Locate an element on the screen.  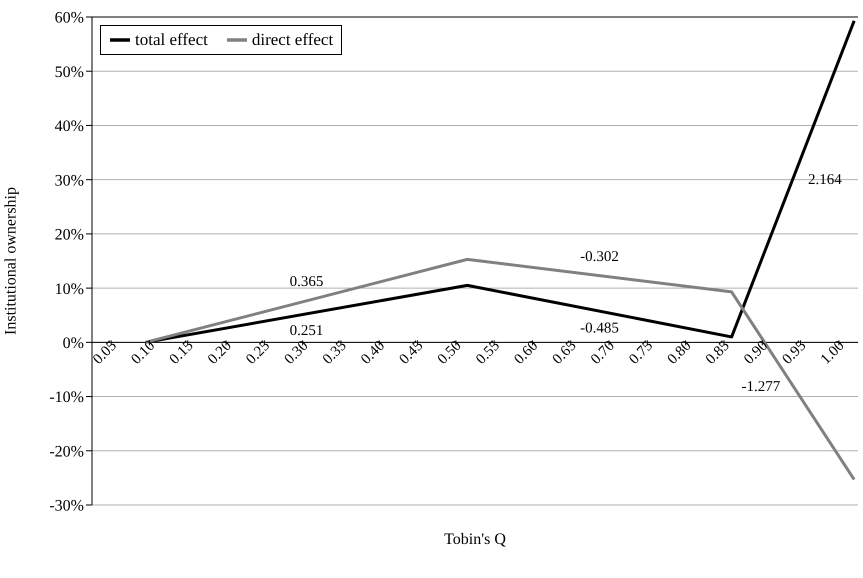
x-tick-label: 0.45 is located at coordinates (411, 353).